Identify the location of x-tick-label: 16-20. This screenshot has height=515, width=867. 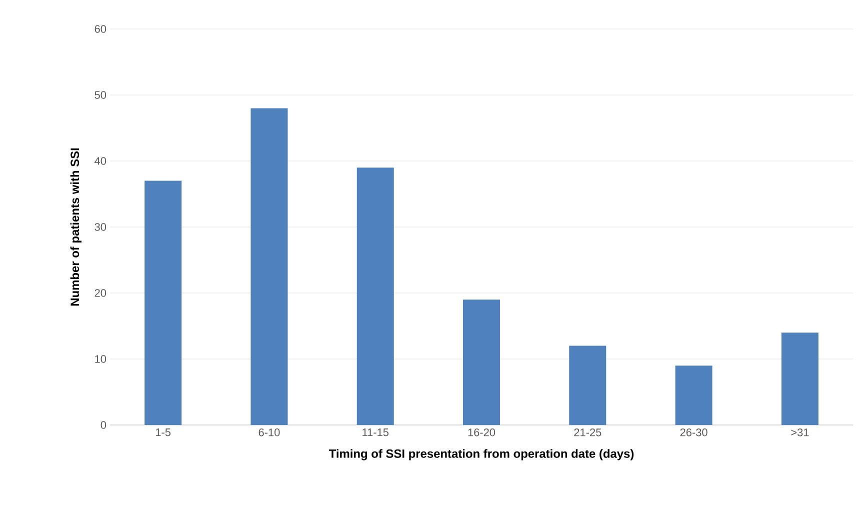
(482, 432).